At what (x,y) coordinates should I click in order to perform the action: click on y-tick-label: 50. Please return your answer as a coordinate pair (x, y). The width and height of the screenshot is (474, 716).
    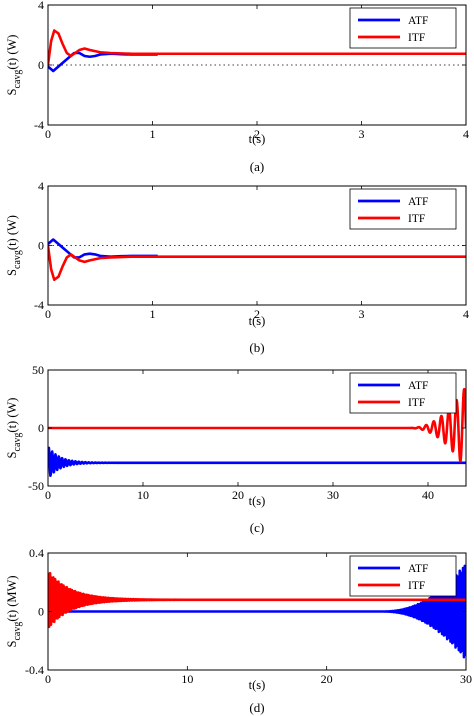
    Looking at the image, I should click on (38, 370).